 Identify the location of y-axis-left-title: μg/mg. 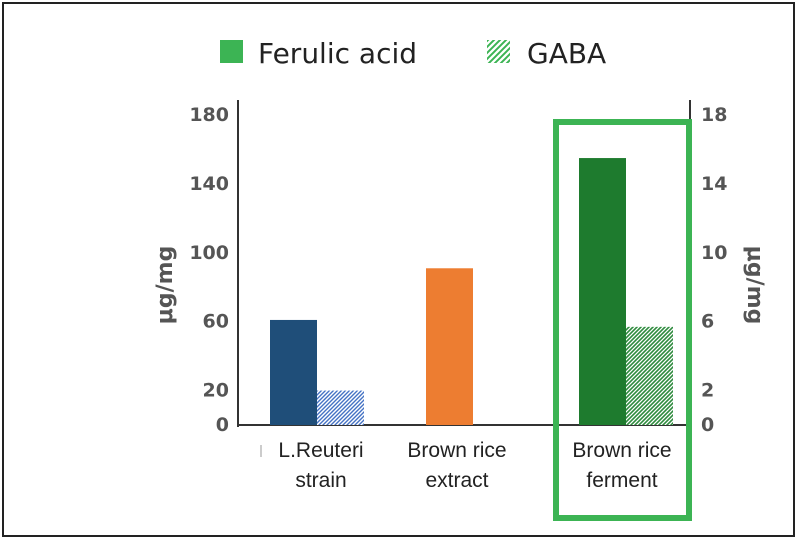
(165, 285).